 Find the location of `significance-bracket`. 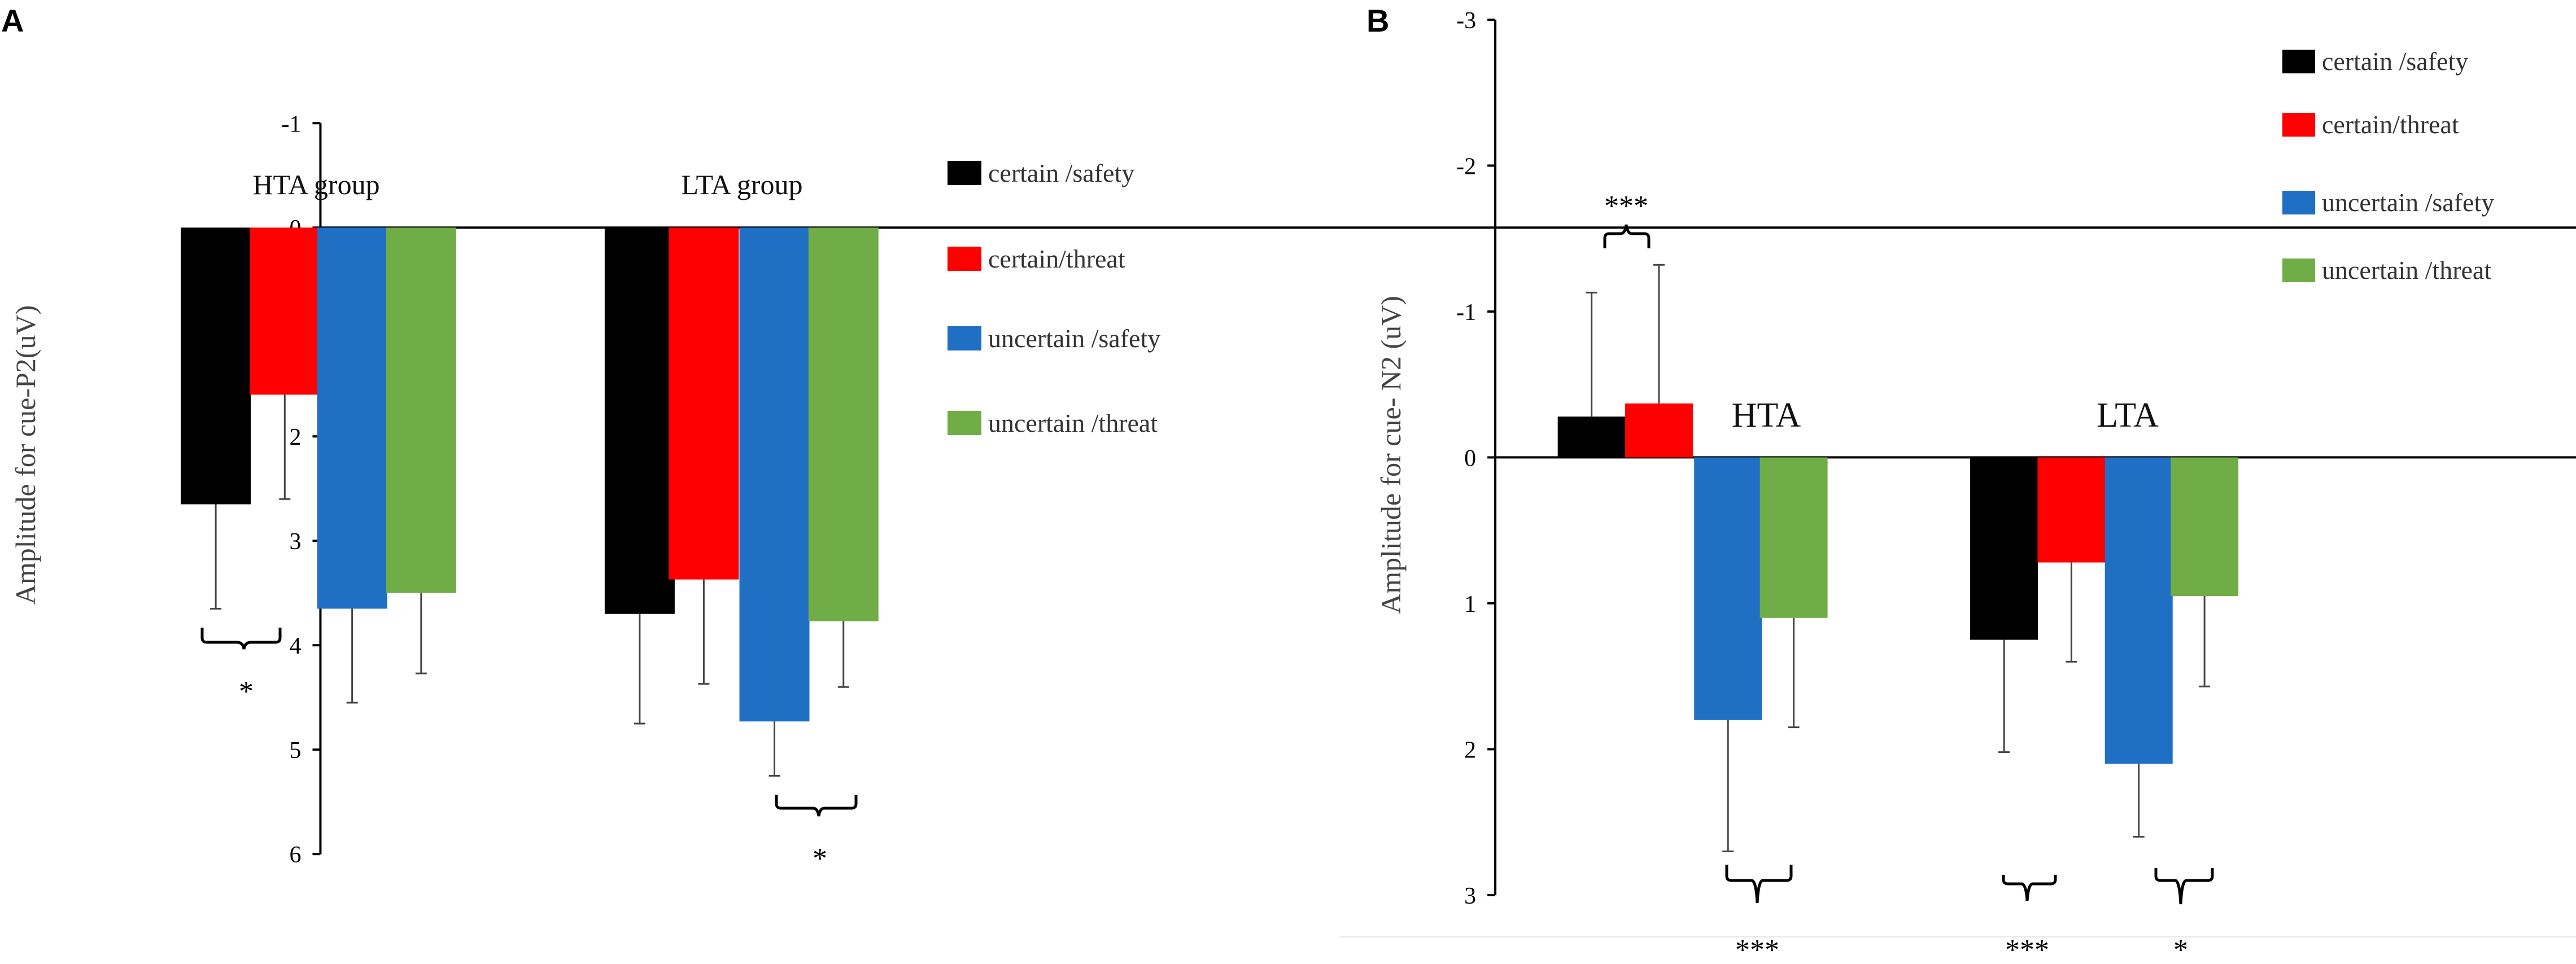

significance-bracket is located at coordinates (529, 722).